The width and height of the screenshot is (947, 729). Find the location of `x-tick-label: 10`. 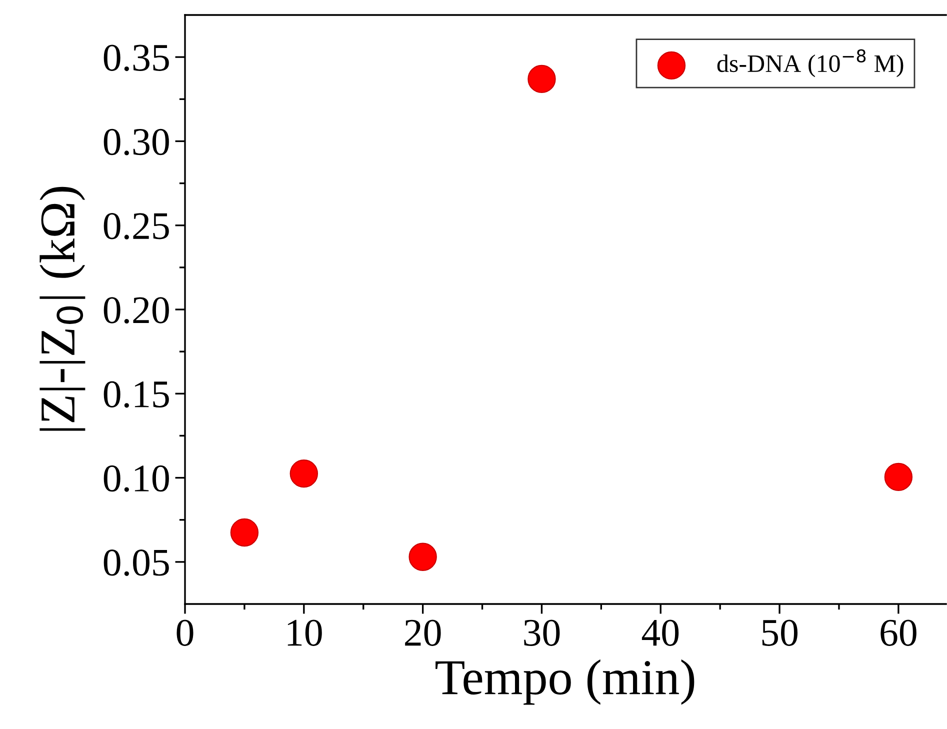

x-tick-label: 10 is located at coordinates (305, 633).